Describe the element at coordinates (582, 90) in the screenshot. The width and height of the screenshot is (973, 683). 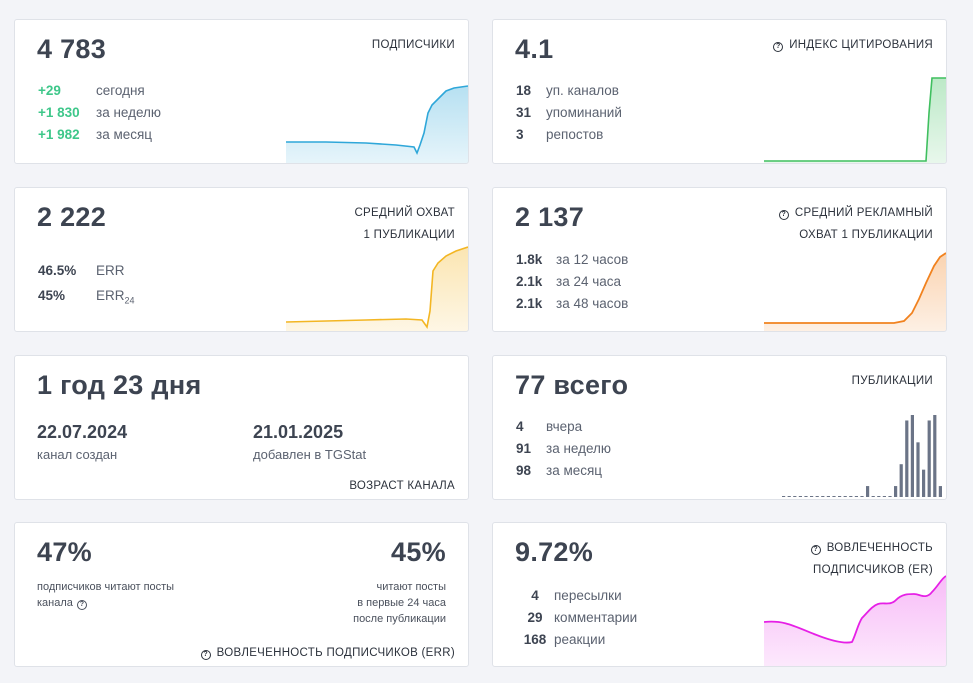
I see `stat-label: уп. каналов` at that location.